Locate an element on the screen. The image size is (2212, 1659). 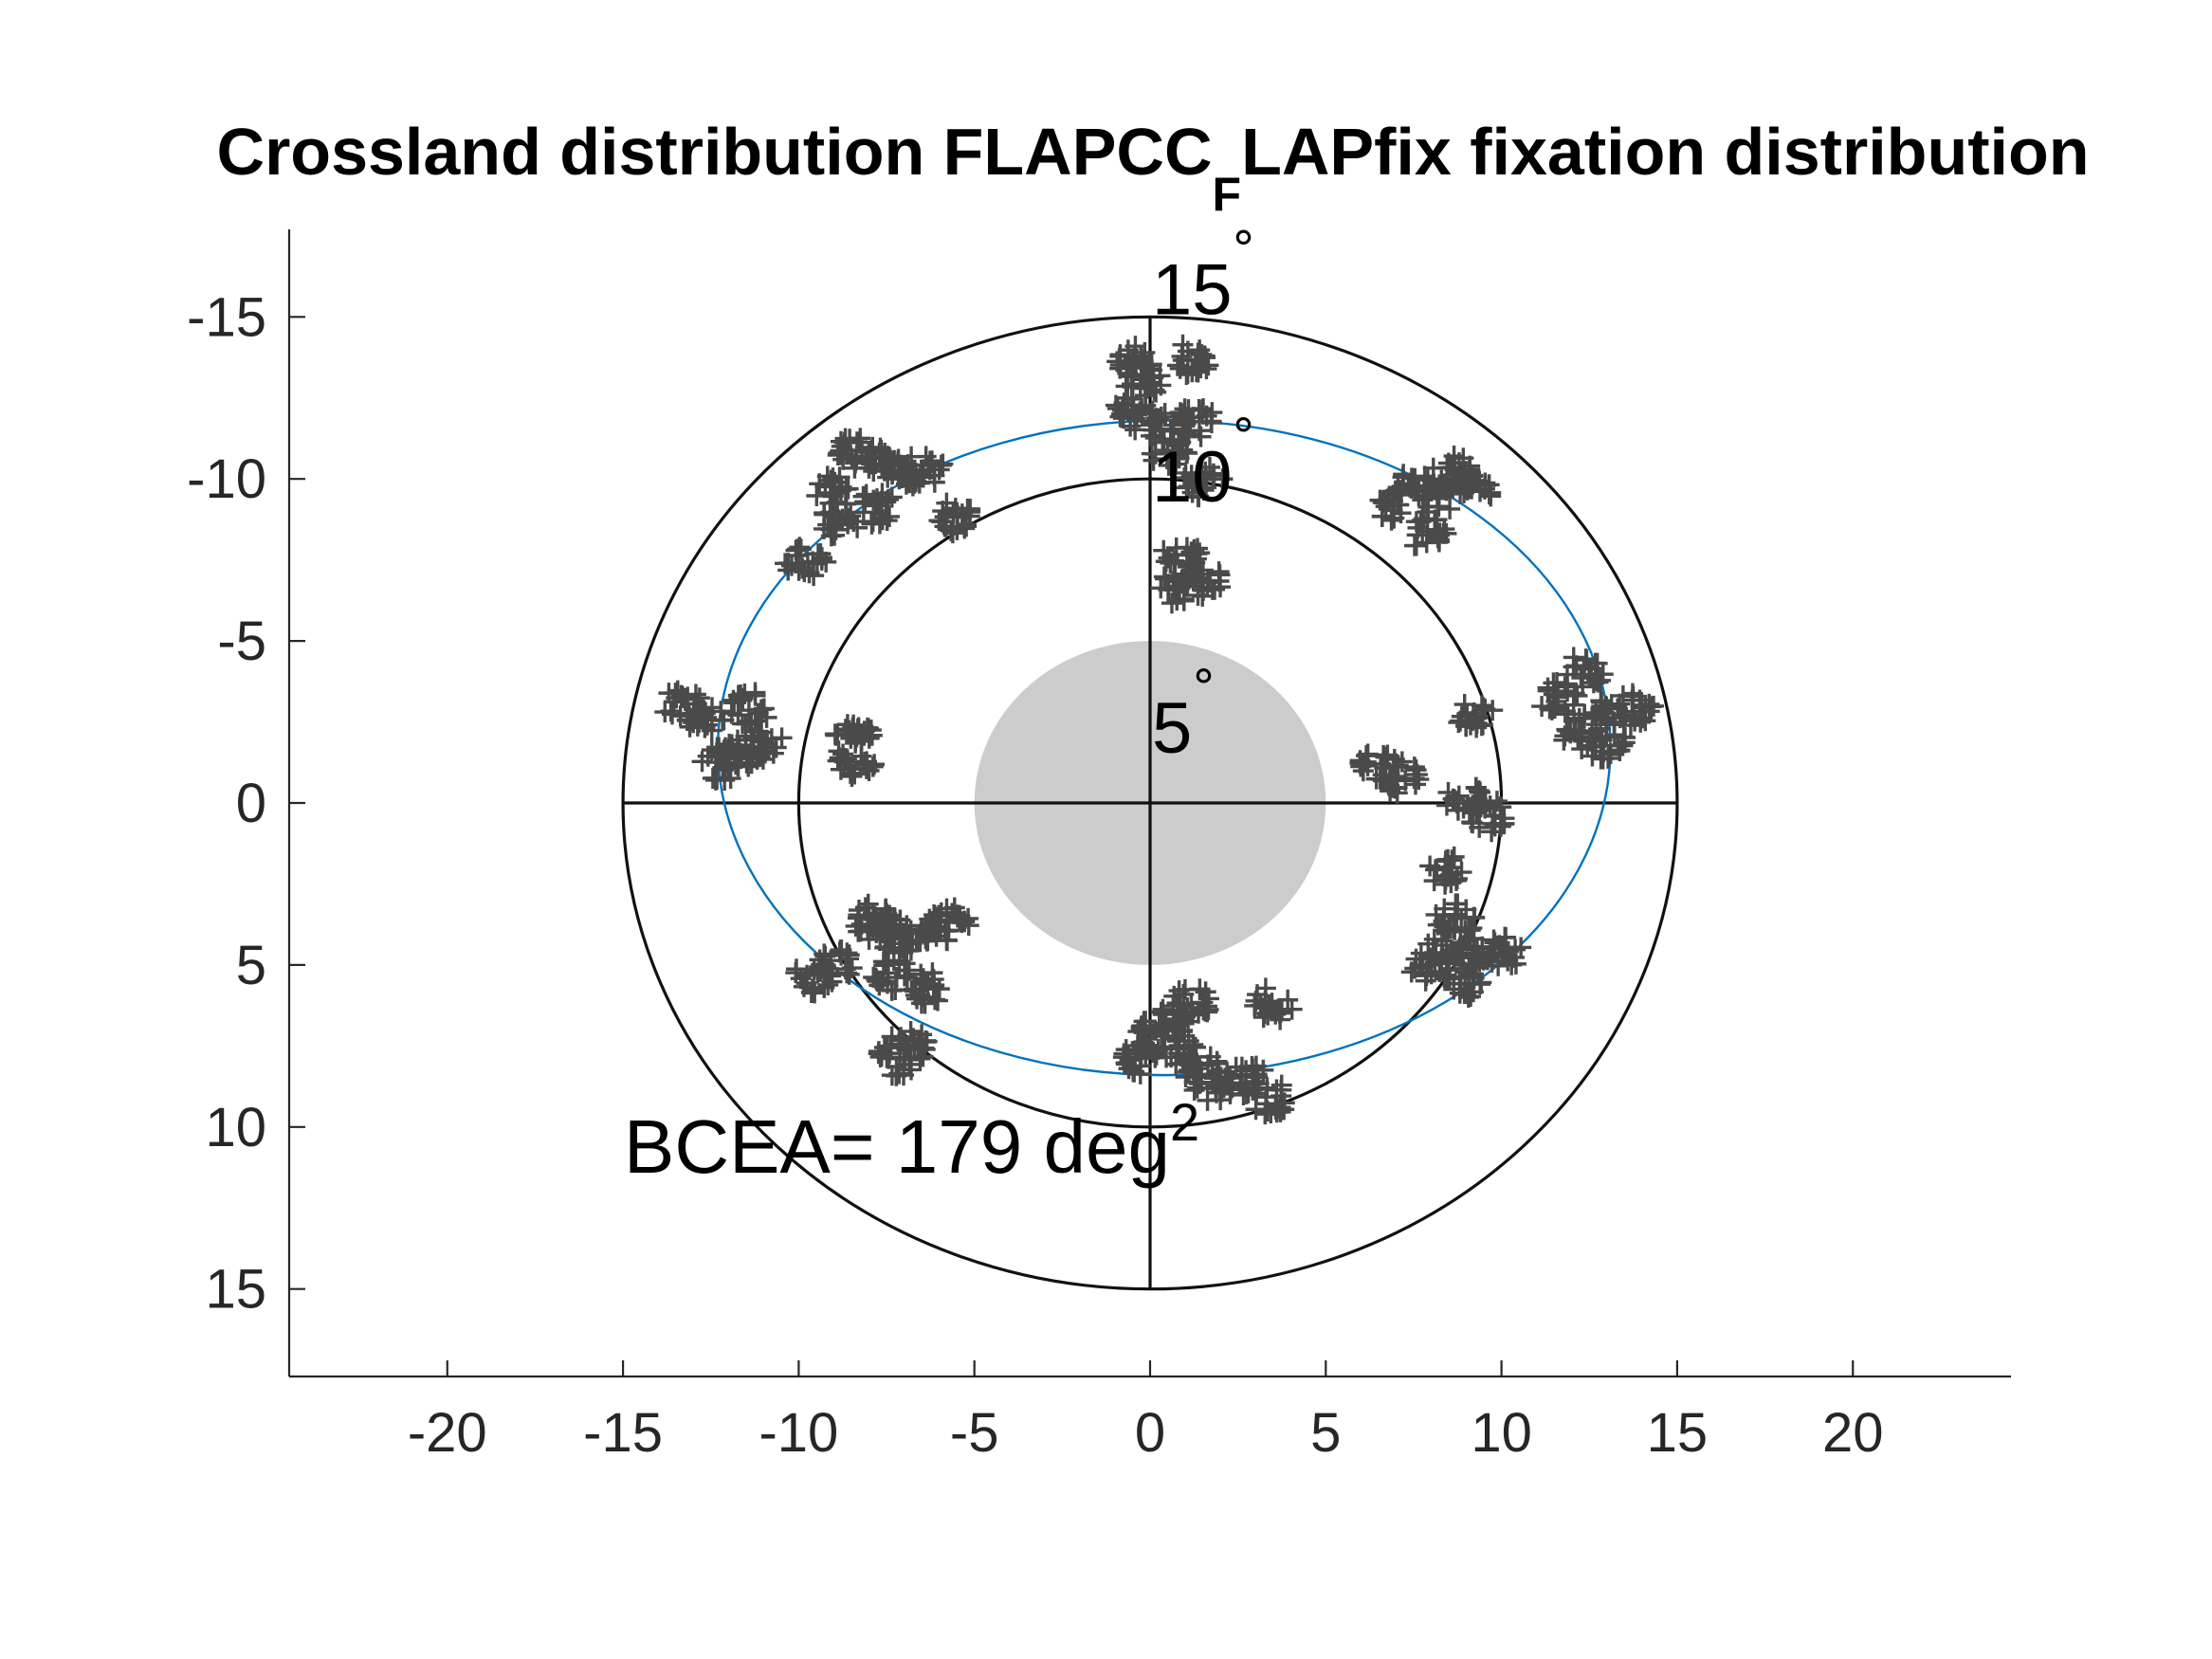
y-tick-label: 5 is located at coordinates (251, 965).